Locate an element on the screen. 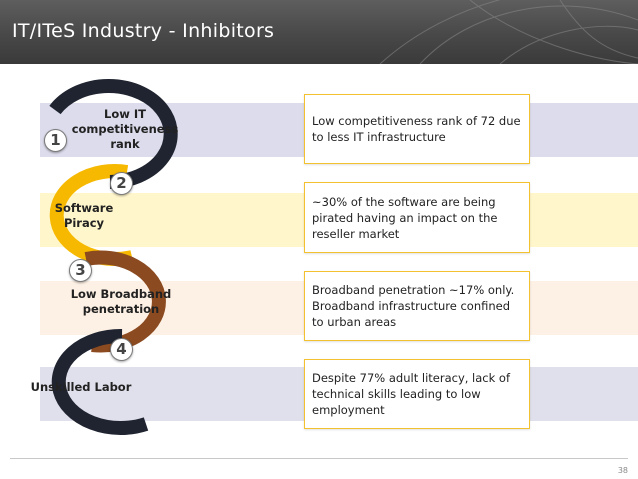 The width and height of the screenshot is (638, 479). number-badge-4: 4 is located at coordinates (121, 349).